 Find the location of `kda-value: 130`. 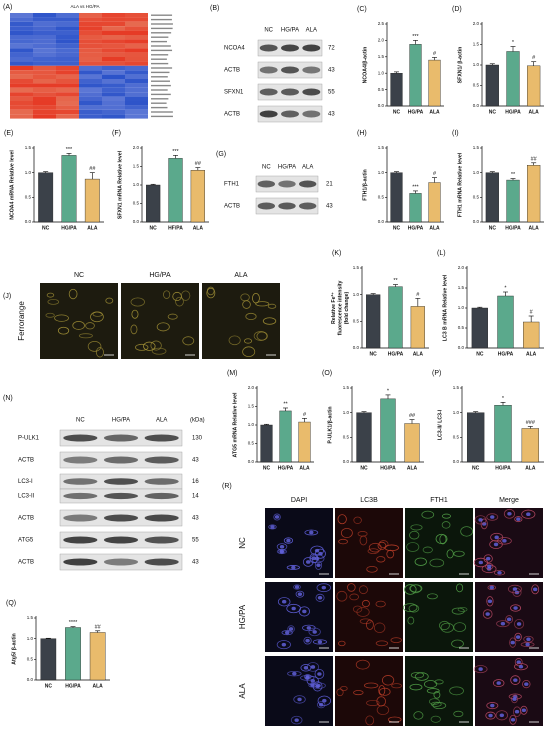

kda-value: 130 is located at coordinates (197, 439).